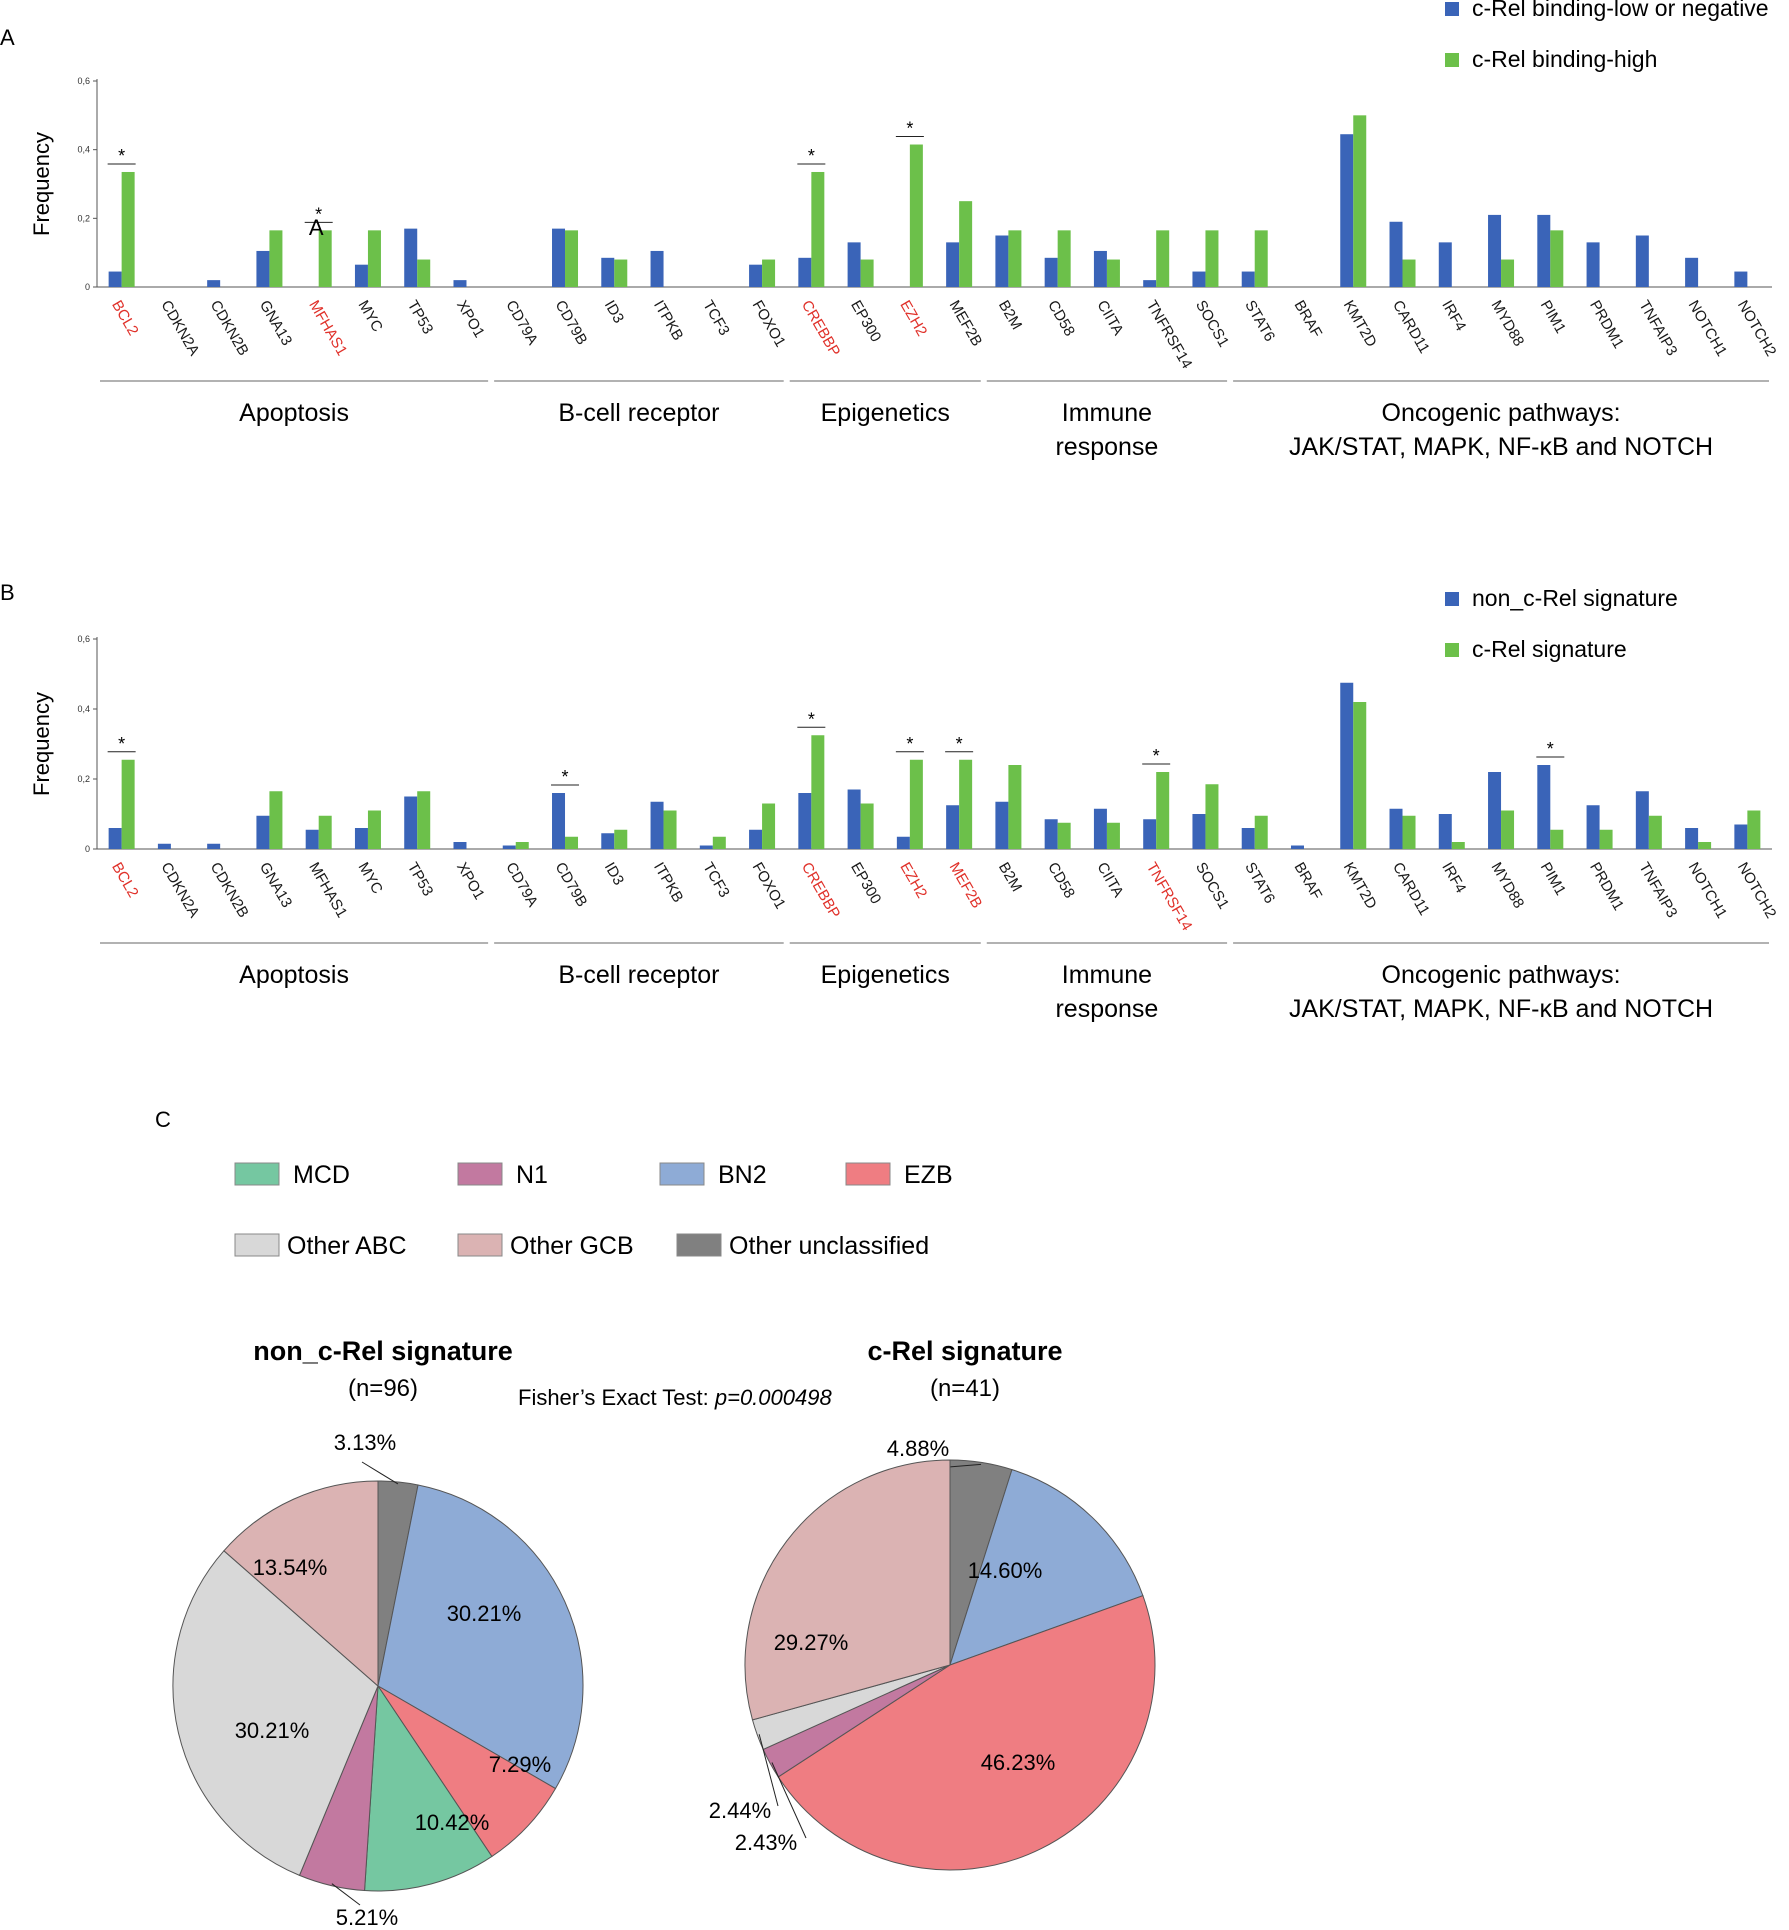  I want to click on bar-c-rel-binding-high-ezh2, so click(916, 215).